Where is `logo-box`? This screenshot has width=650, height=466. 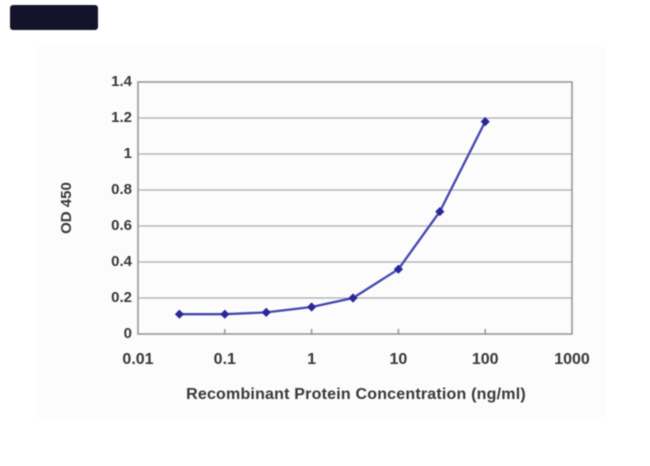
logo-box is located at coordinates (54, 17).